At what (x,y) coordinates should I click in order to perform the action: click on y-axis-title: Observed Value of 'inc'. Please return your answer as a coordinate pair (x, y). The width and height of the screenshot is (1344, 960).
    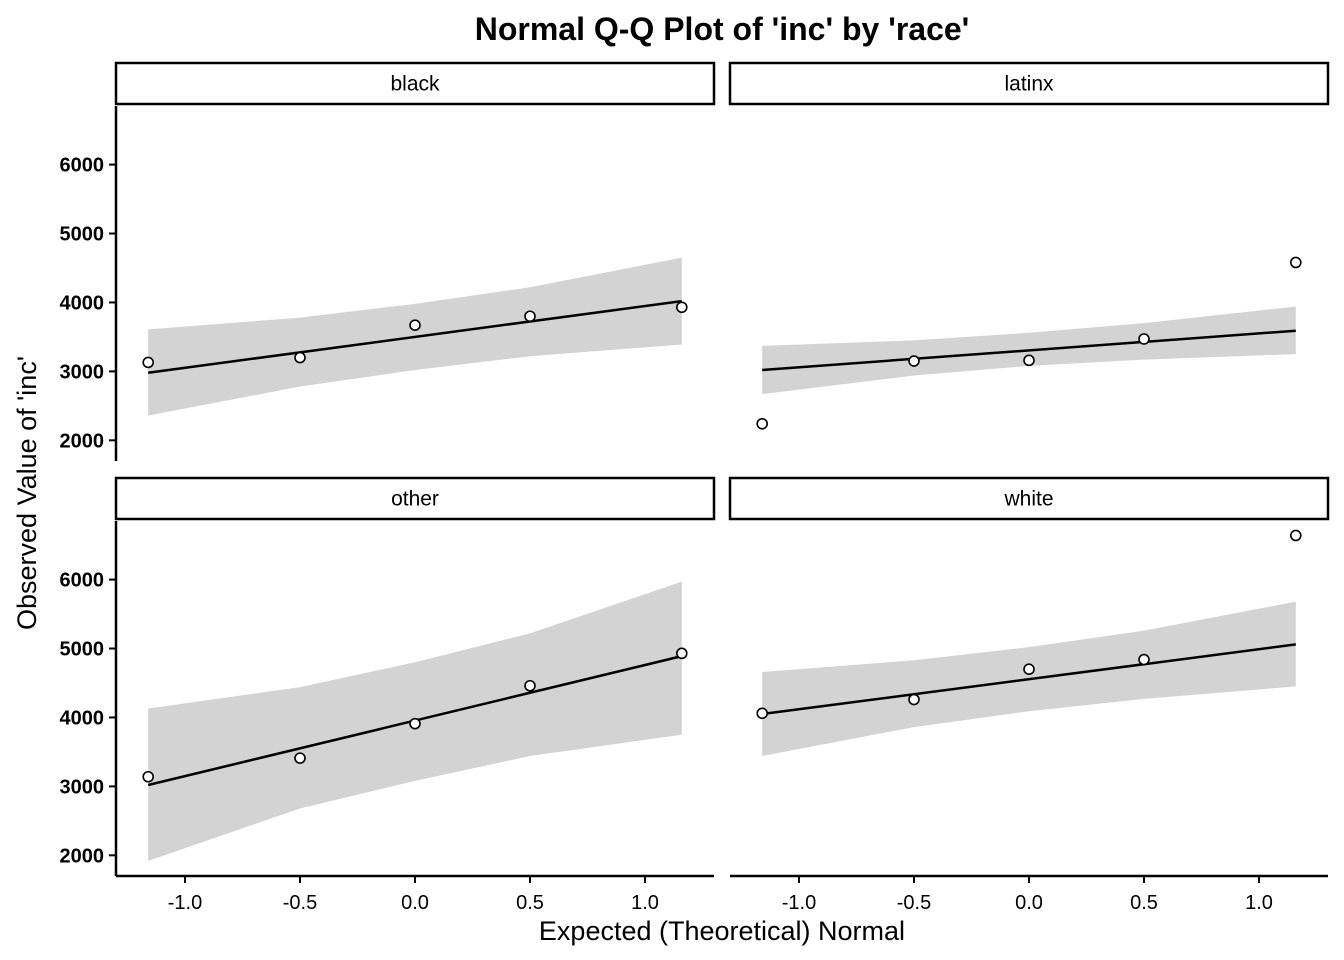
    Looking at the image, I should click on (27, 493).